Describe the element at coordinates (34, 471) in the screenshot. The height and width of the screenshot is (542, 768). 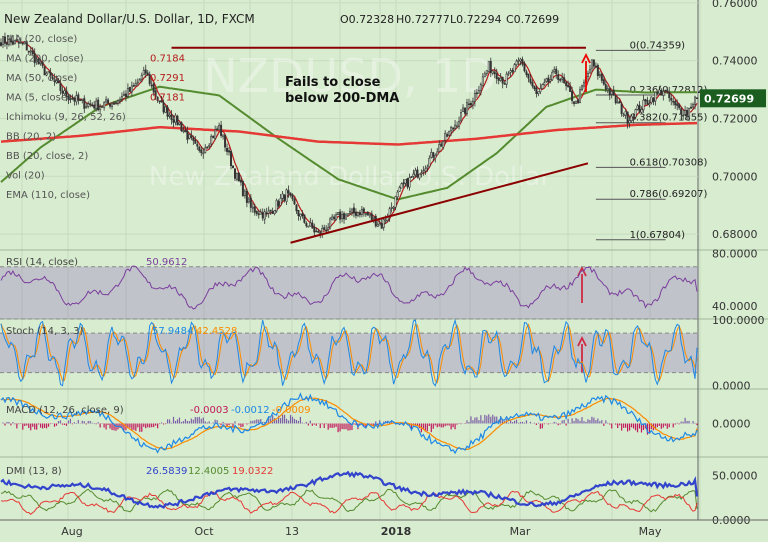
I see `dmi-title: DMI (13, 8)` at that location.